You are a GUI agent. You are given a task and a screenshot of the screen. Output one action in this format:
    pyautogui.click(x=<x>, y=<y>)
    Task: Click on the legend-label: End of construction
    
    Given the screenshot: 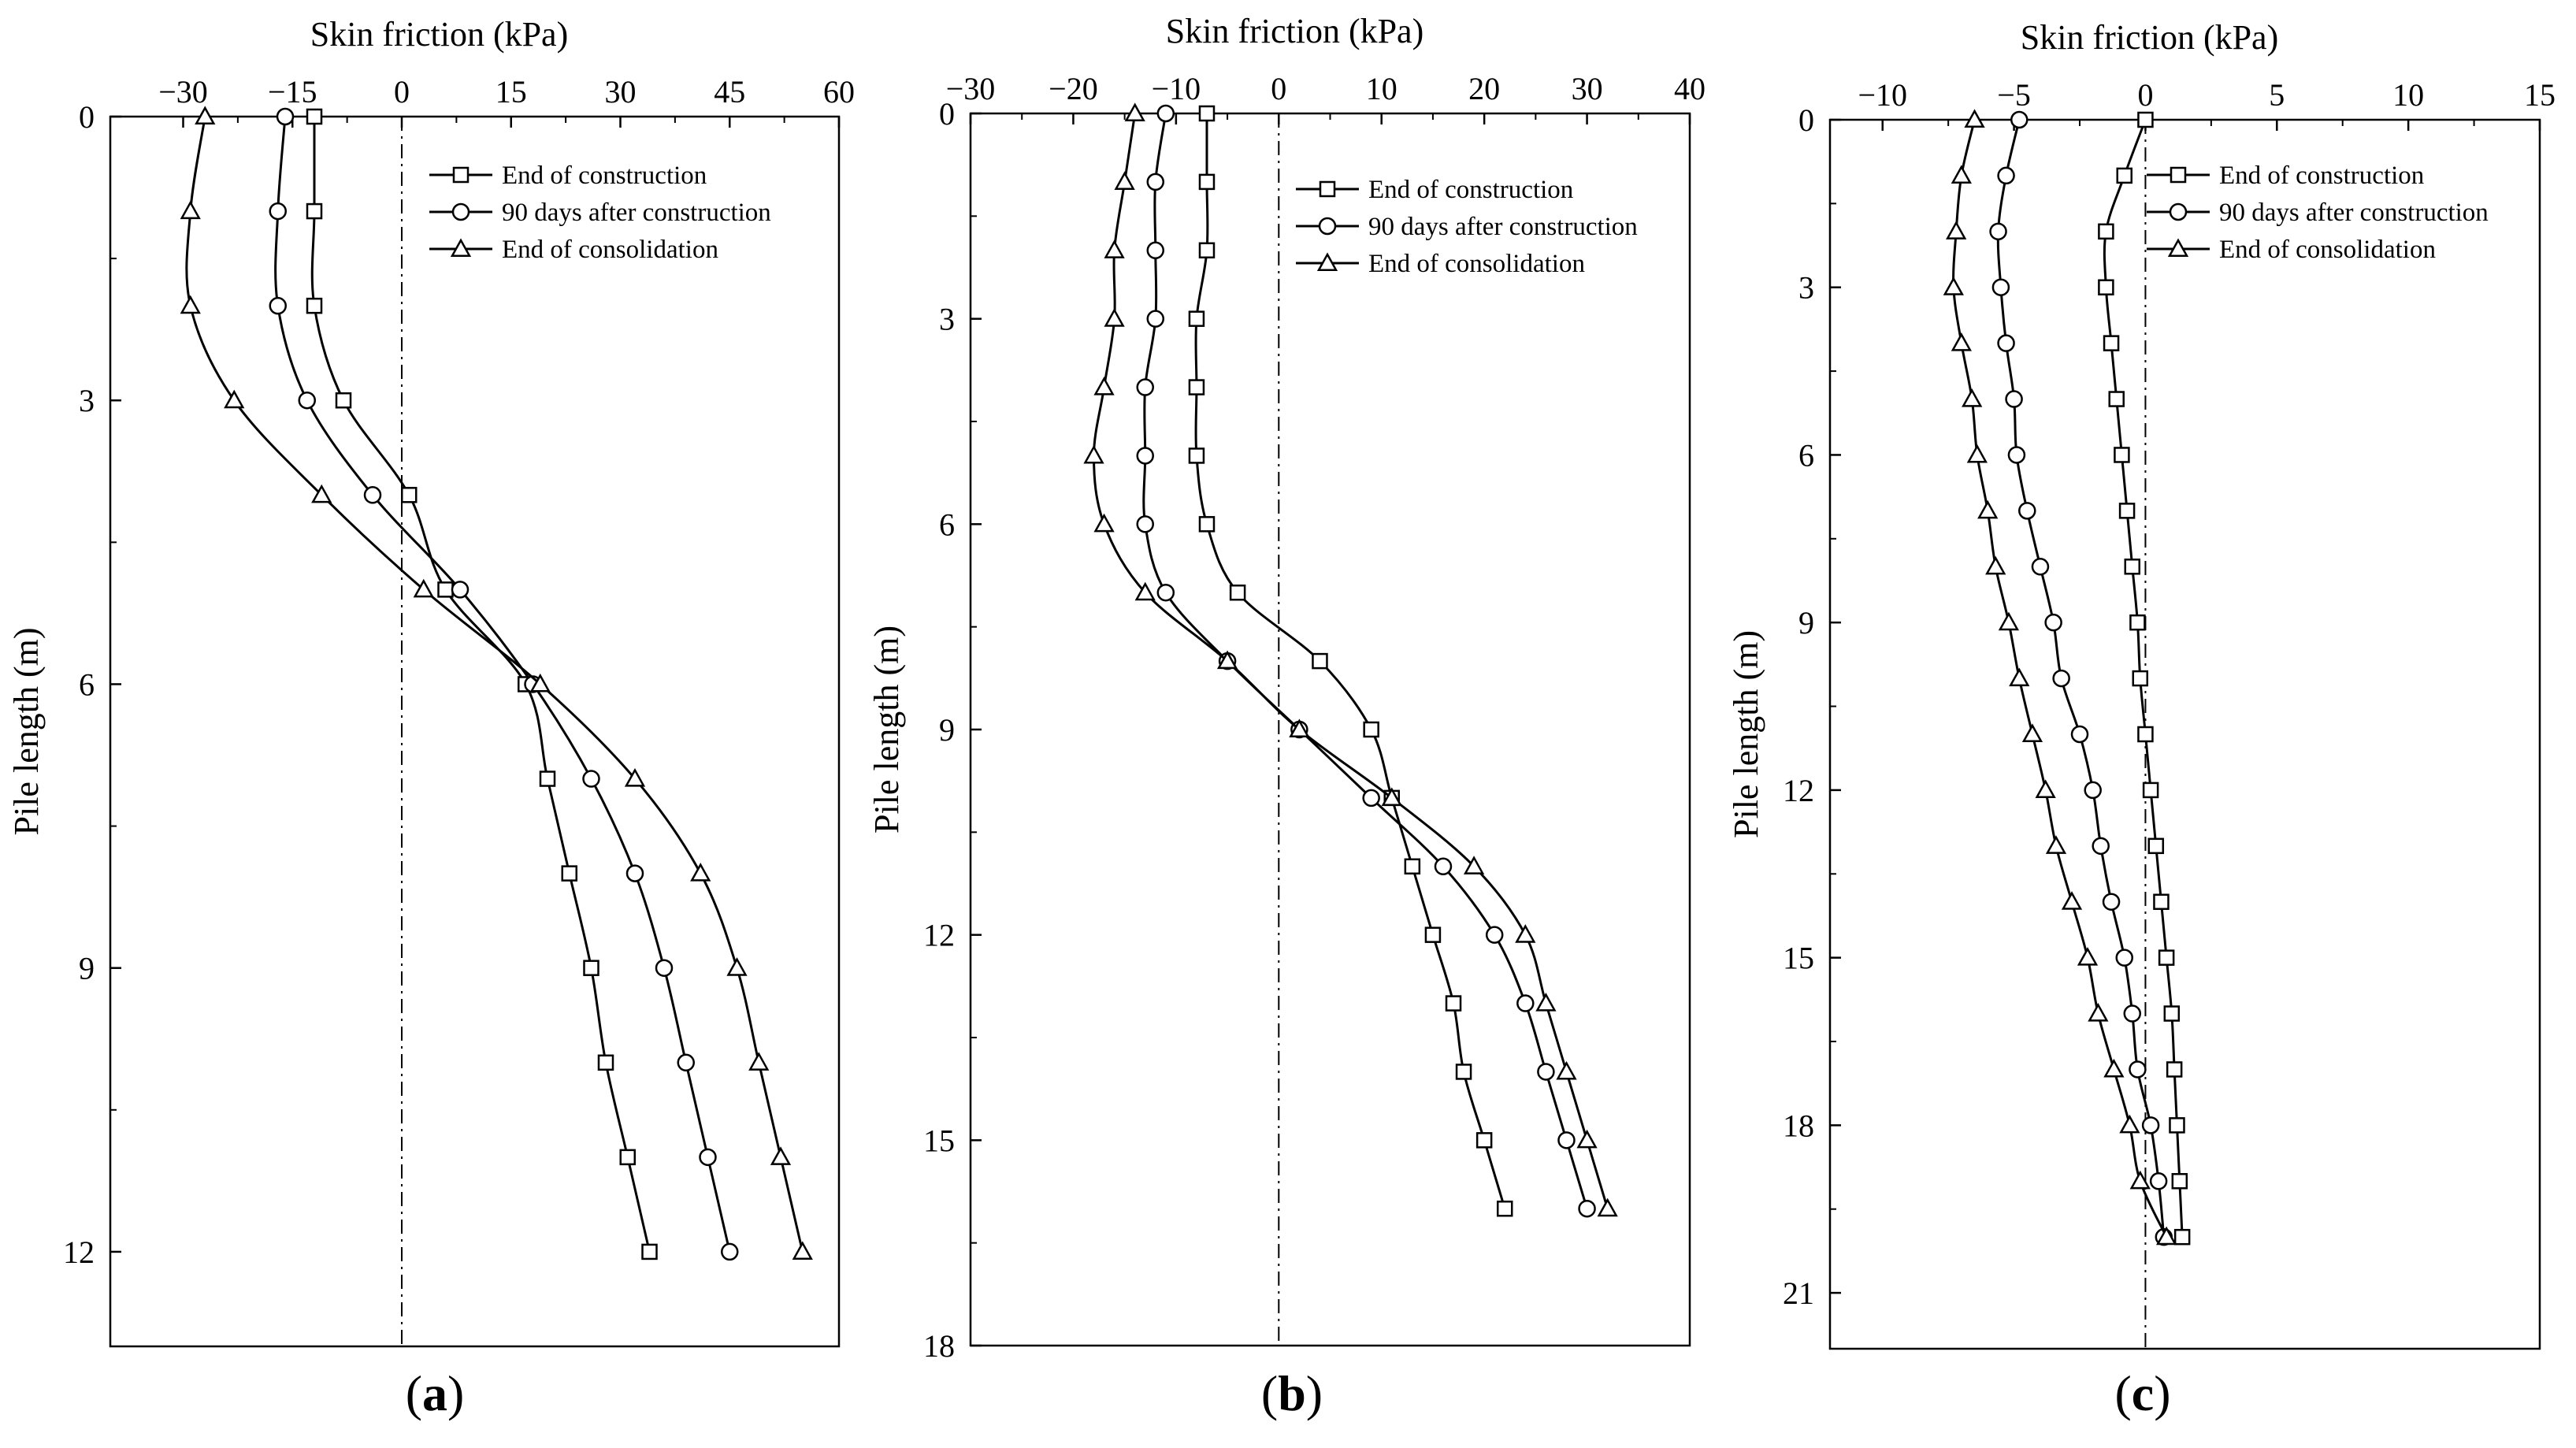 What is the action you would take?
    pyautogui.click(x=1470, y=190)
    